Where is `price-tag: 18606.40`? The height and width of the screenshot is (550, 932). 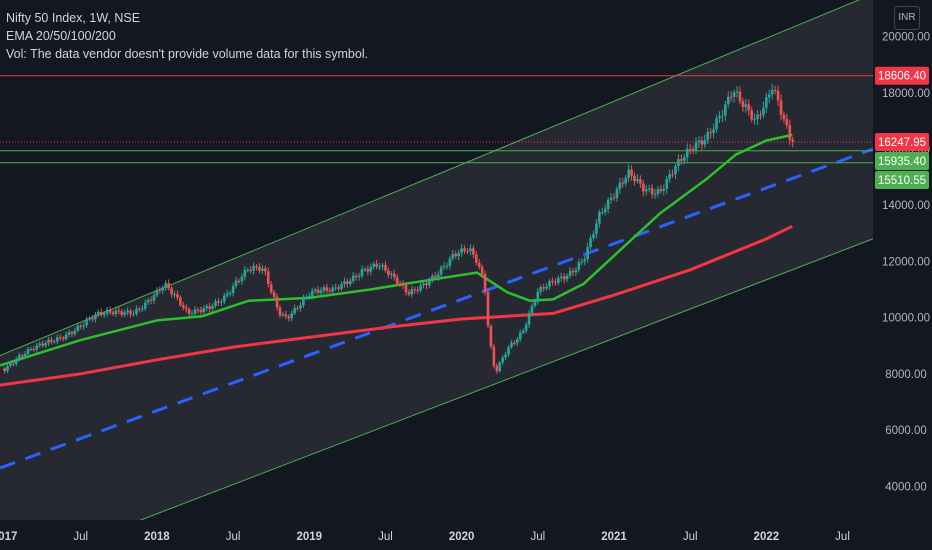 price-tag: 18606.40 is located at coordinates (902, 75).